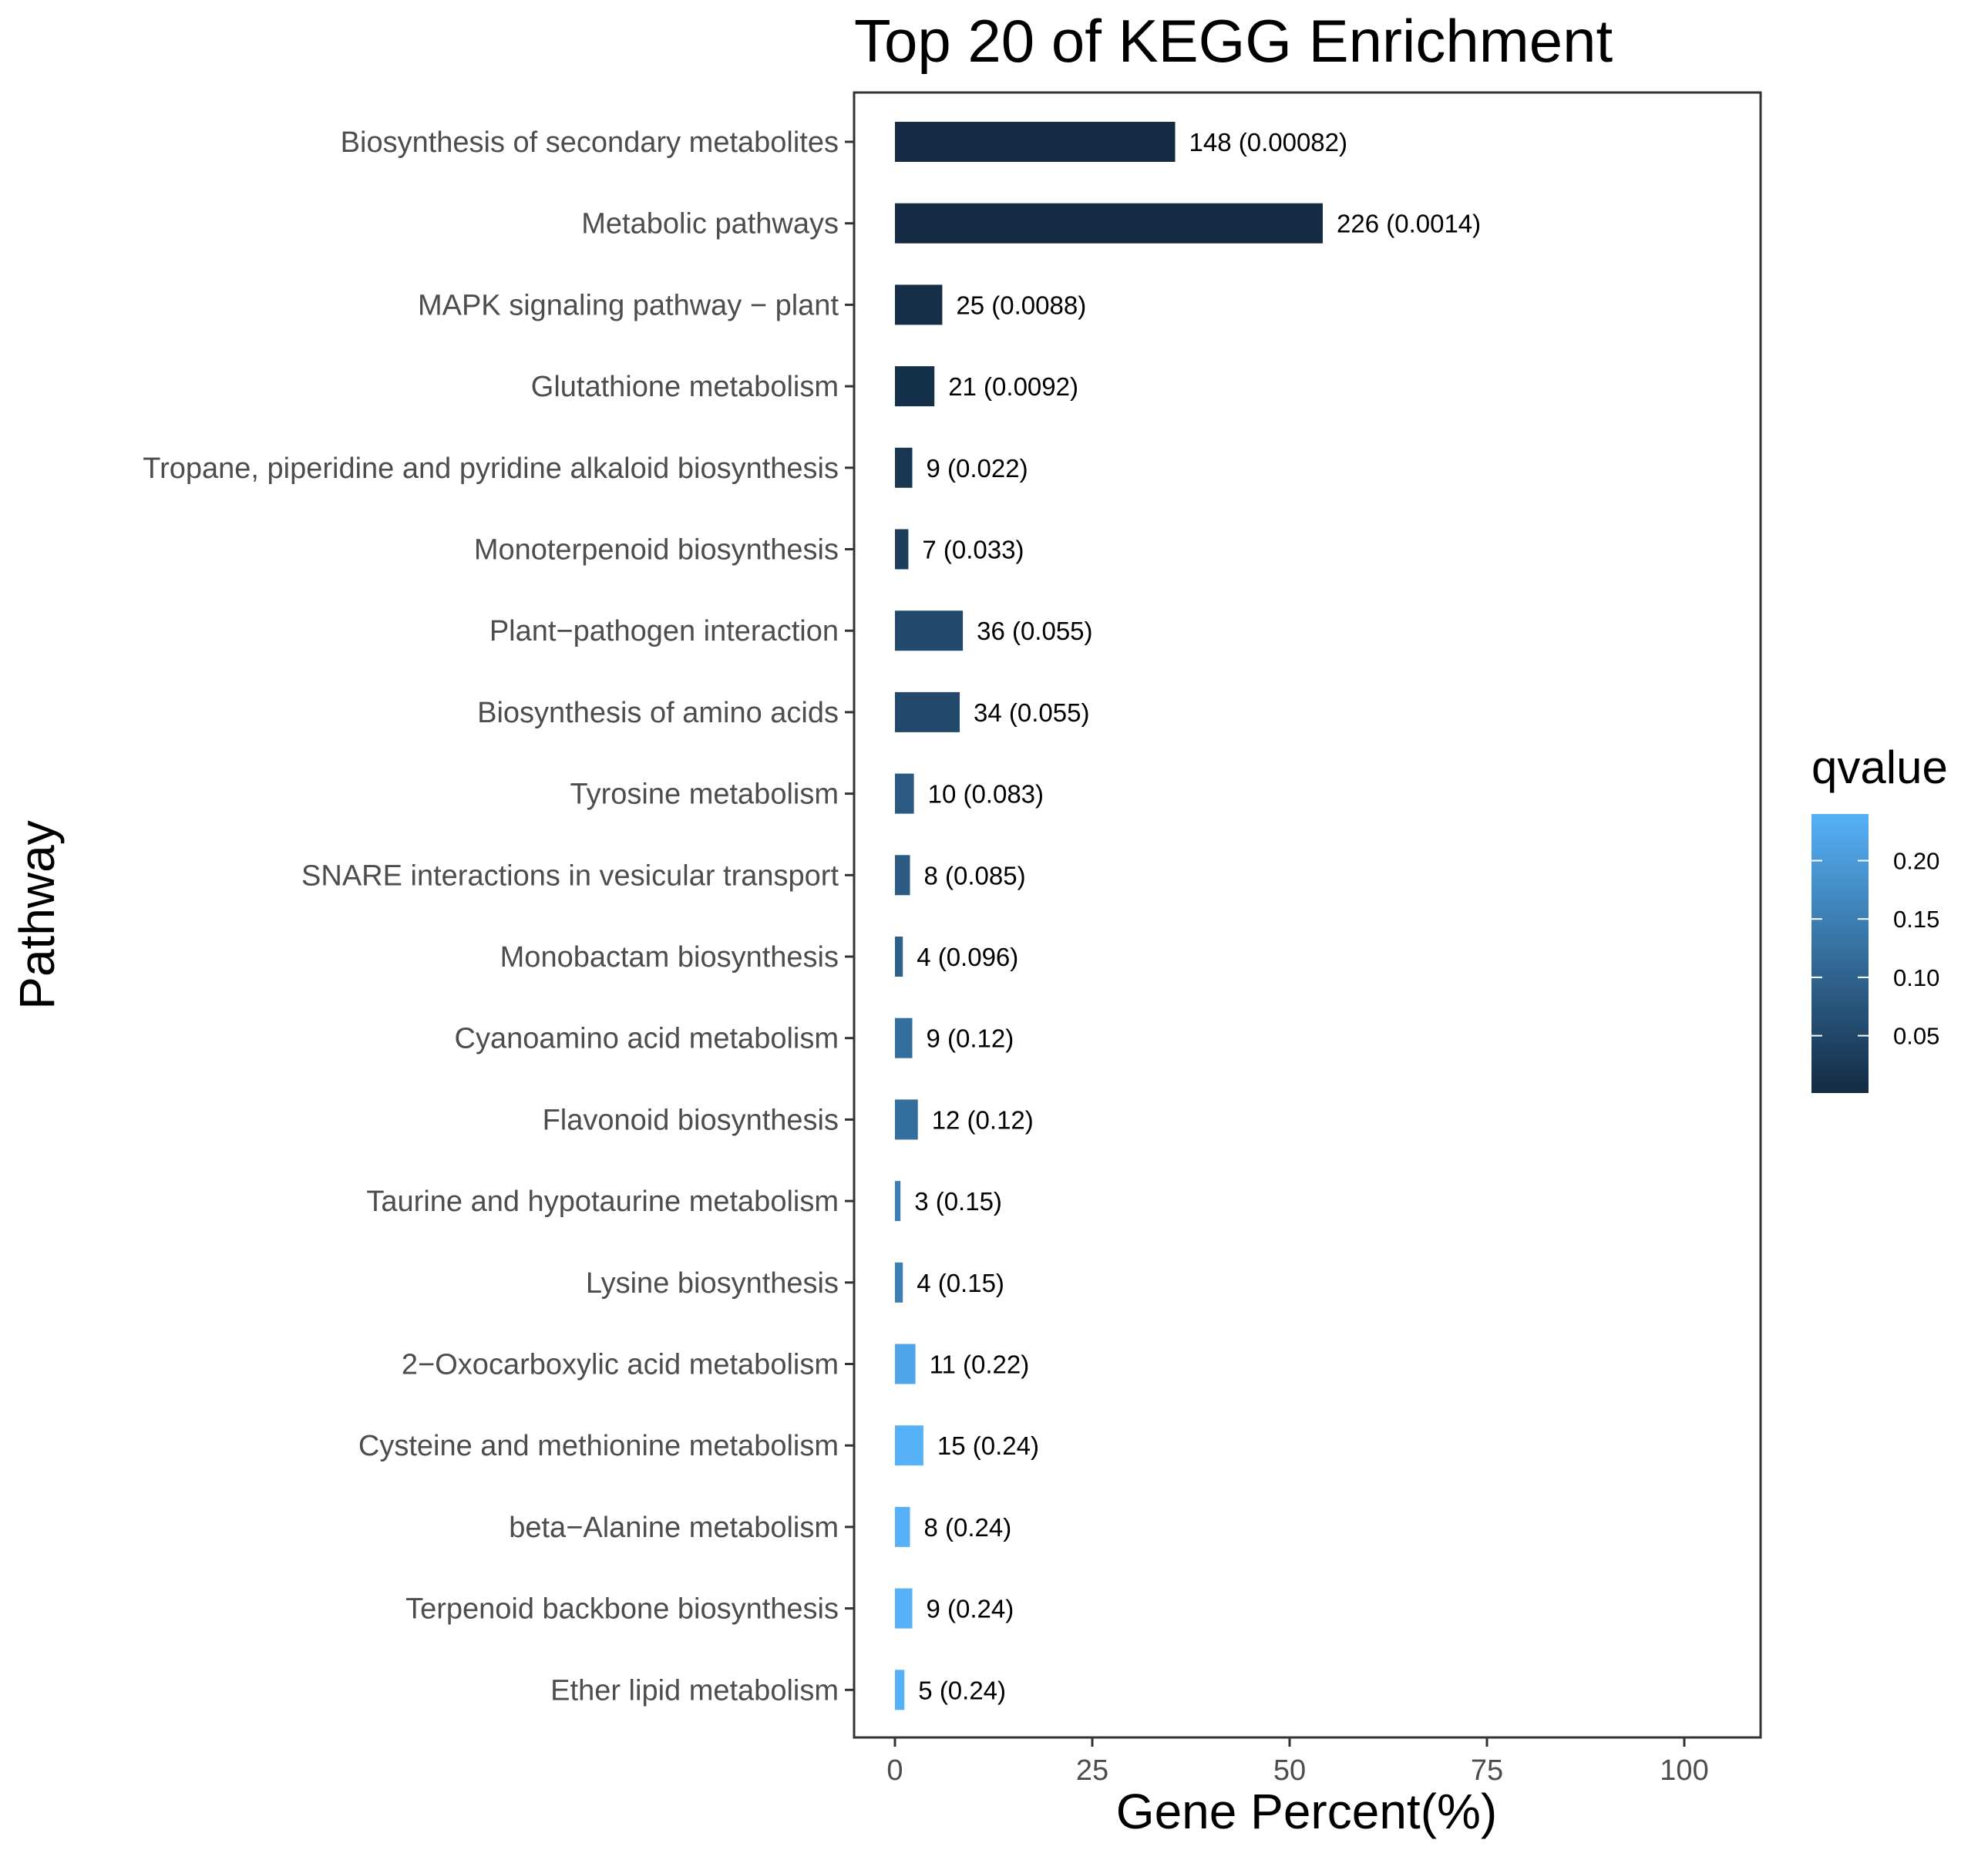  Describe the element at coordinates (960, 1283) in the screenshot. I see `bar-value-label: 4 (0.15)` at that location.